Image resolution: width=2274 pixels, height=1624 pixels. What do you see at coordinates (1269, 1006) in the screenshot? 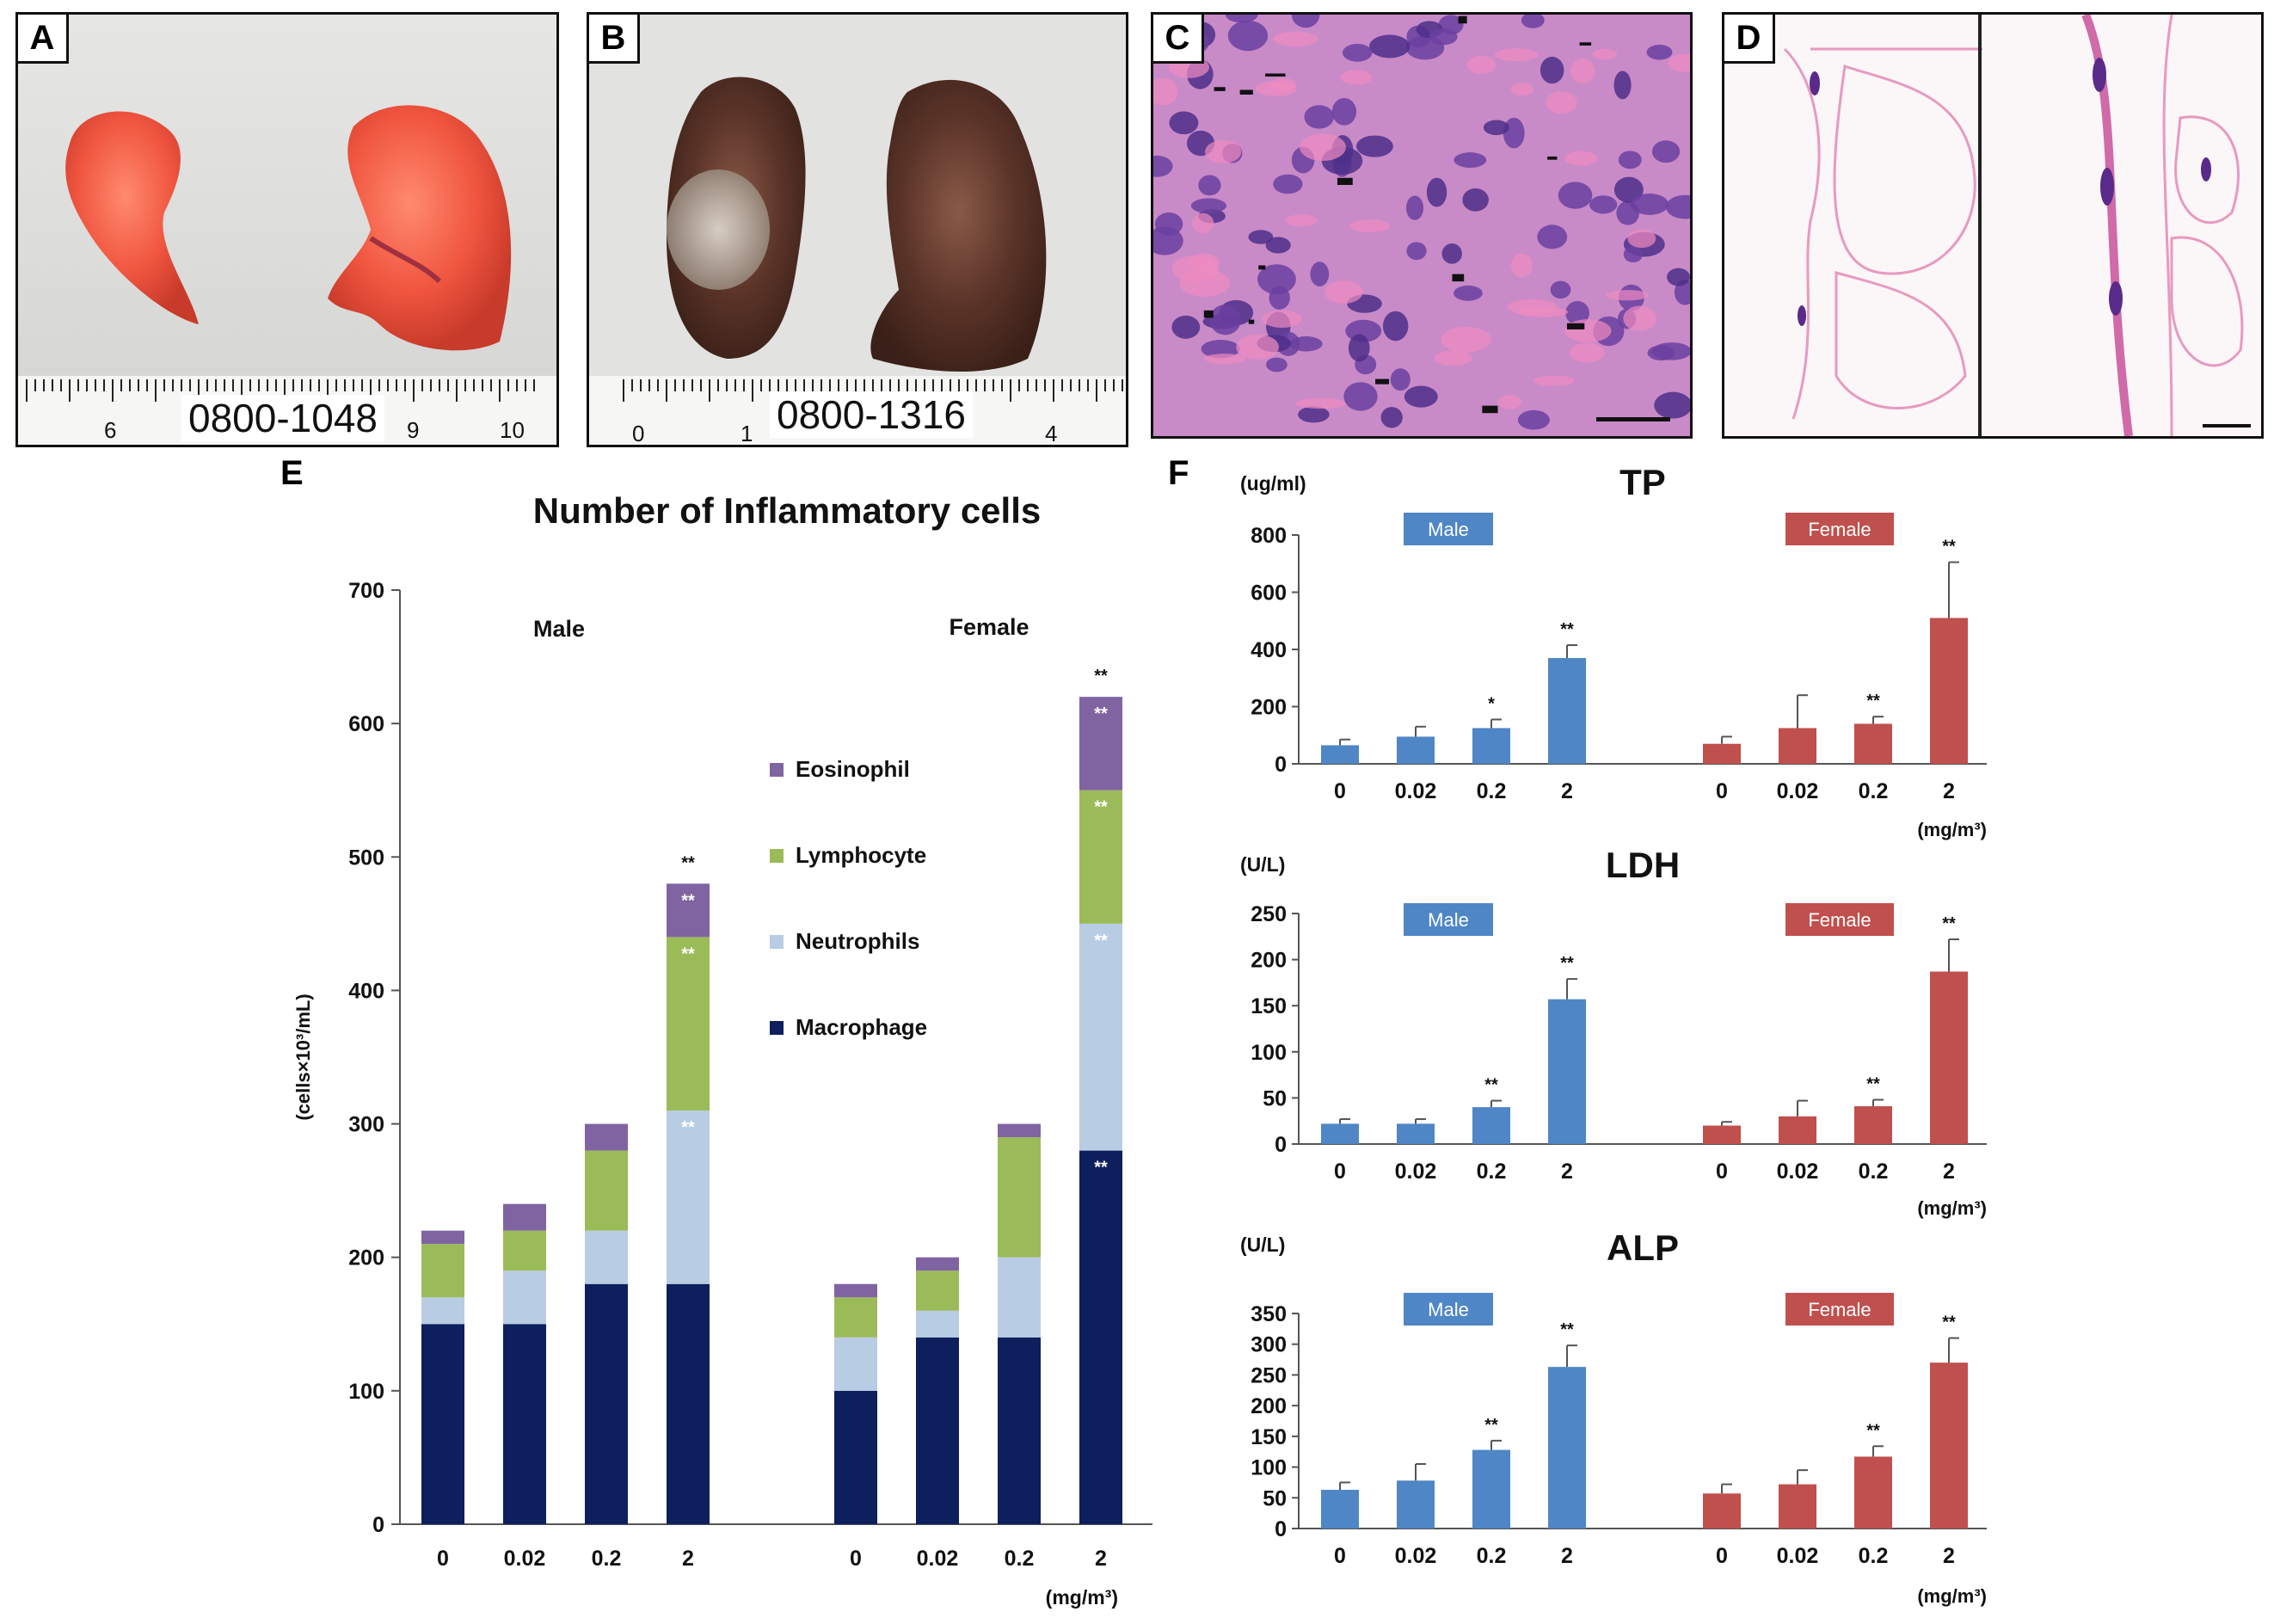
I see `y-tick-label: 150` at bounding box center [1269, 1006].